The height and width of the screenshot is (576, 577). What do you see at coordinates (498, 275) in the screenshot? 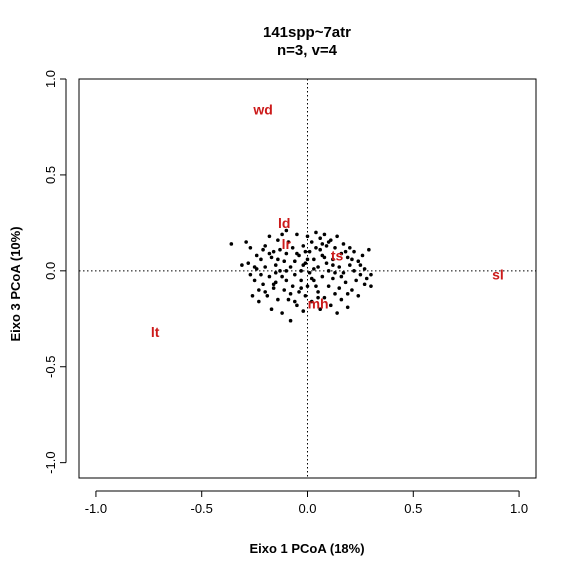
I see `variable-label-sl: sl` at bounding box center [498, 275].